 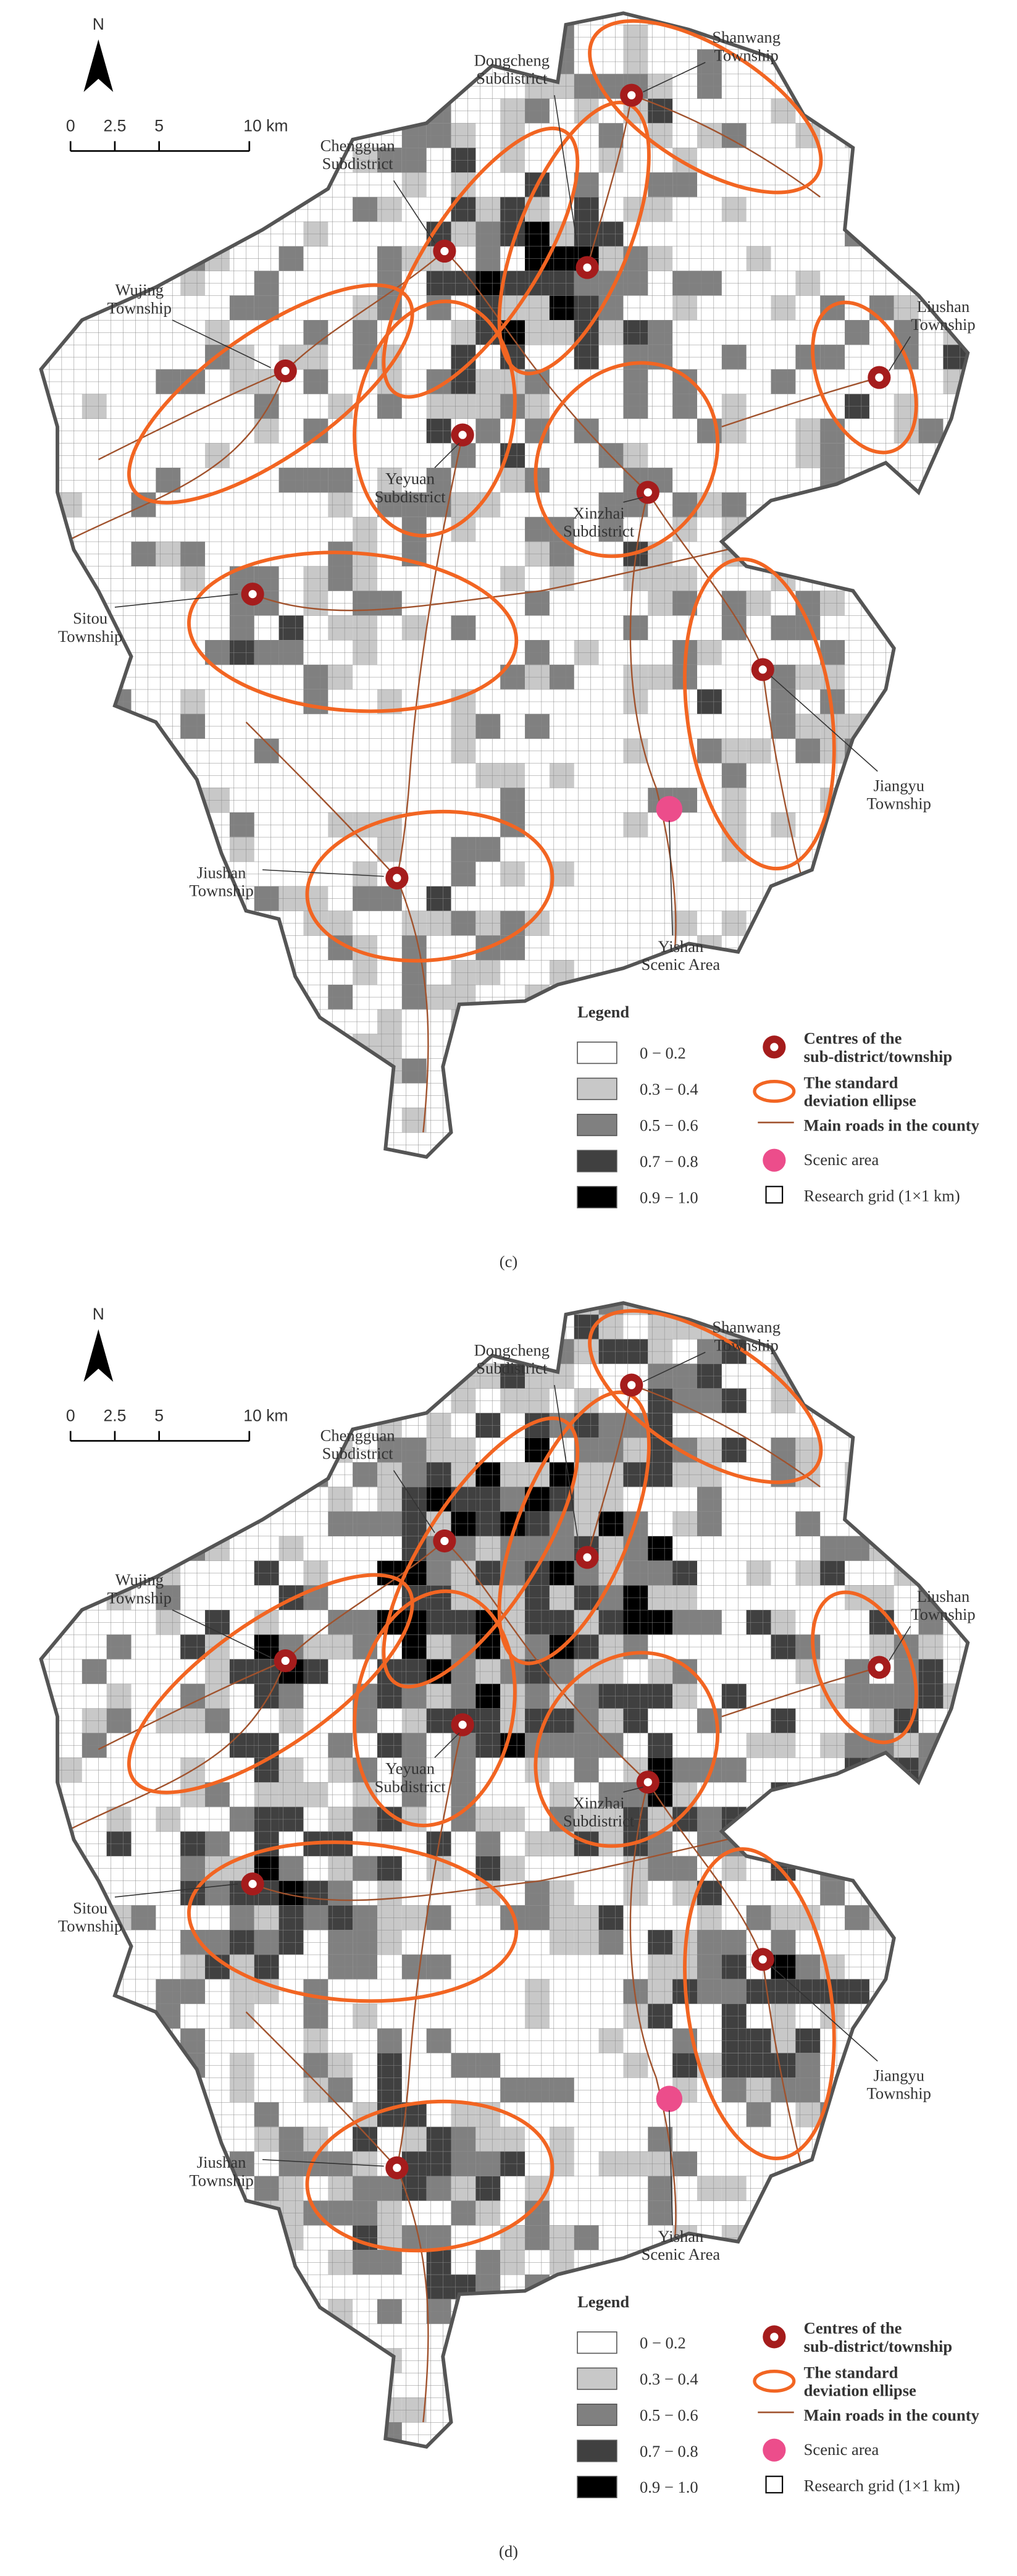 What do you see at coordinates (508, 1261) in the screenshot?
I see `panel-label: (c)` at bounding box center [508, 1261].